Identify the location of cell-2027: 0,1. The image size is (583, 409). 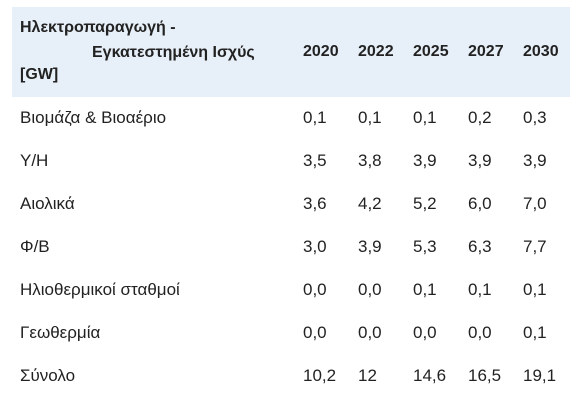
(480, 289).